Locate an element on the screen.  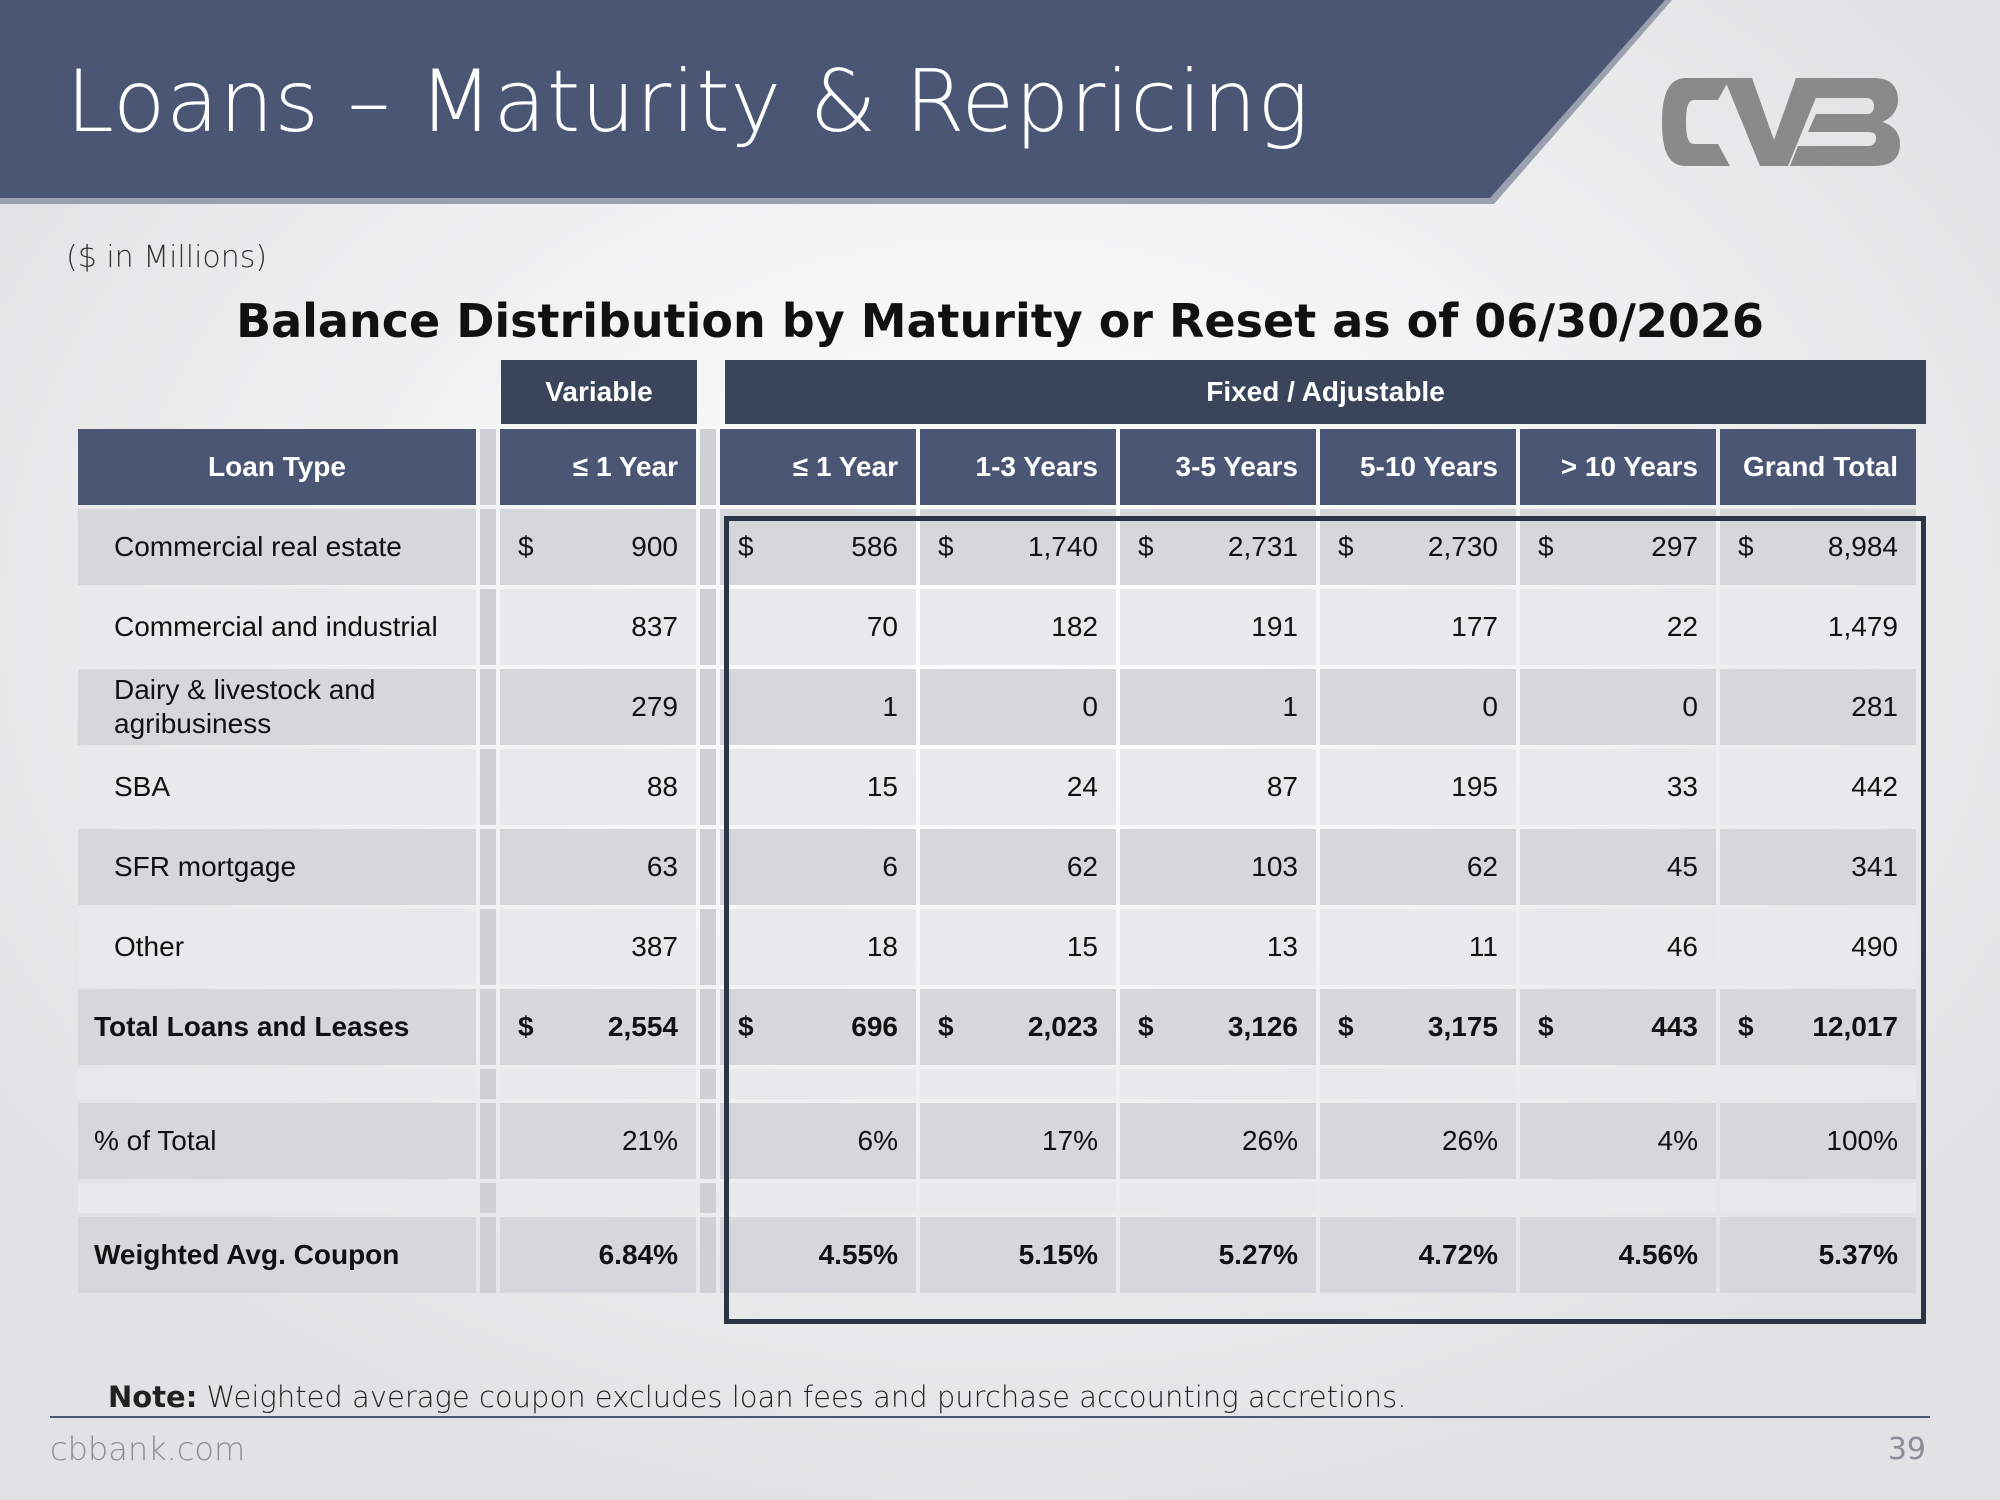
table-cell: 87 is located at coordinates (1218, 787).